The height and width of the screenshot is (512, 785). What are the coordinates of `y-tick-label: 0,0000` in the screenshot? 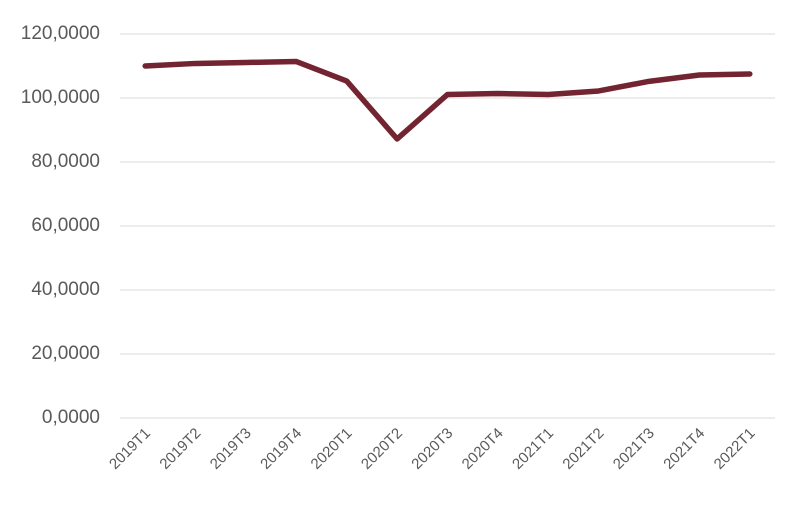 It's located at (71, 417).